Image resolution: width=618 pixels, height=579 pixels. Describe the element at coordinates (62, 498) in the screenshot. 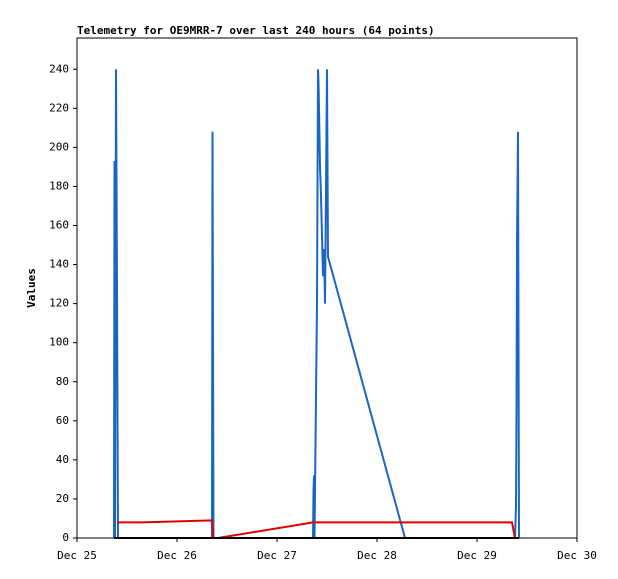

I see `y-tick-label: 20` at that location.